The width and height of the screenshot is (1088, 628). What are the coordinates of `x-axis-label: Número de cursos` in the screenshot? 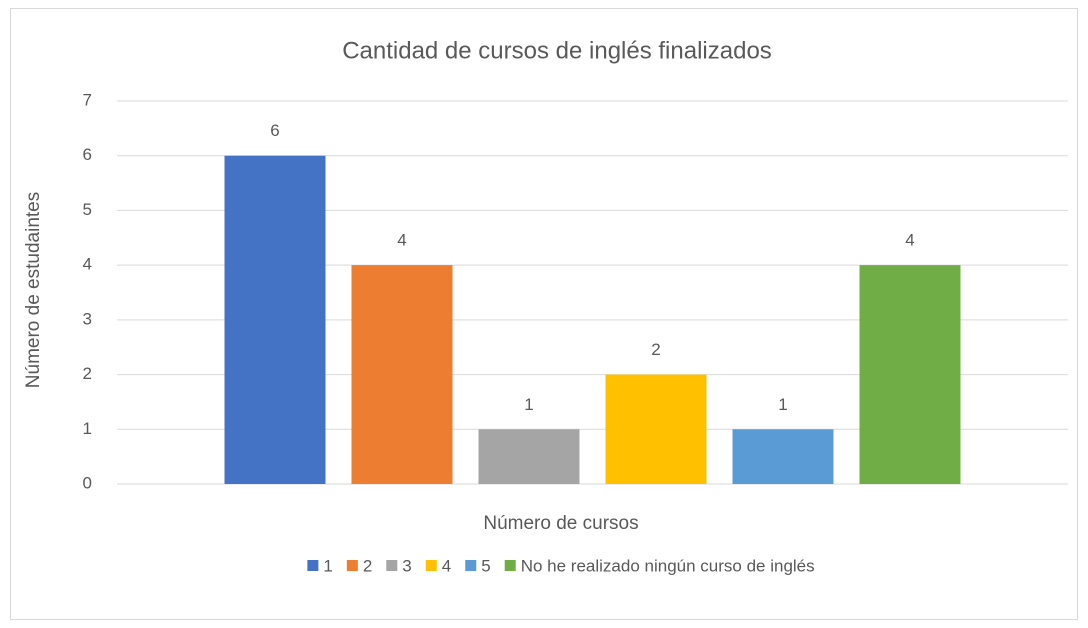 It's located at (560, 523).